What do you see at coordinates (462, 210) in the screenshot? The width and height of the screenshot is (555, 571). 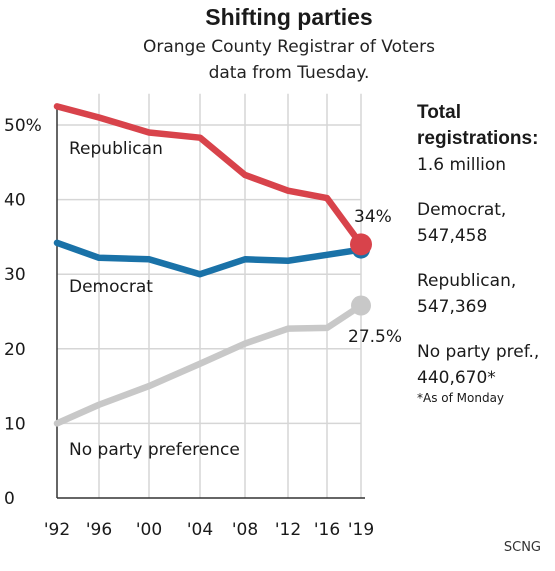 I see `democrat-label: Democrat,` at bounding box center [462, 210].